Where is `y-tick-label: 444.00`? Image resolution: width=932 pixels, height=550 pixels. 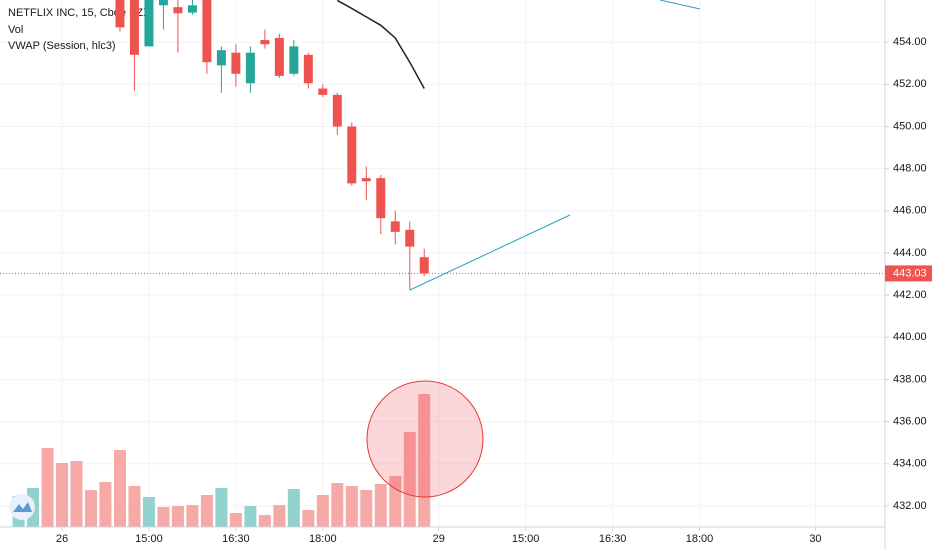
y-tick-label: 444.00 is located at coordinates (910, 253).